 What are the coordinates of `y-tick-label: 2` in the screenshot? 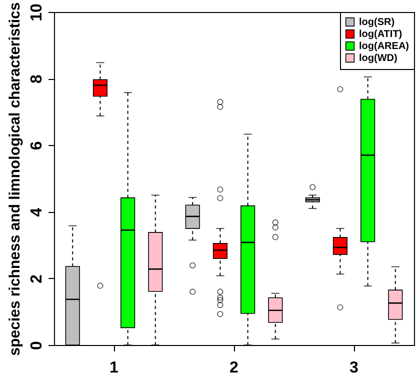 It's located at (37, 279).